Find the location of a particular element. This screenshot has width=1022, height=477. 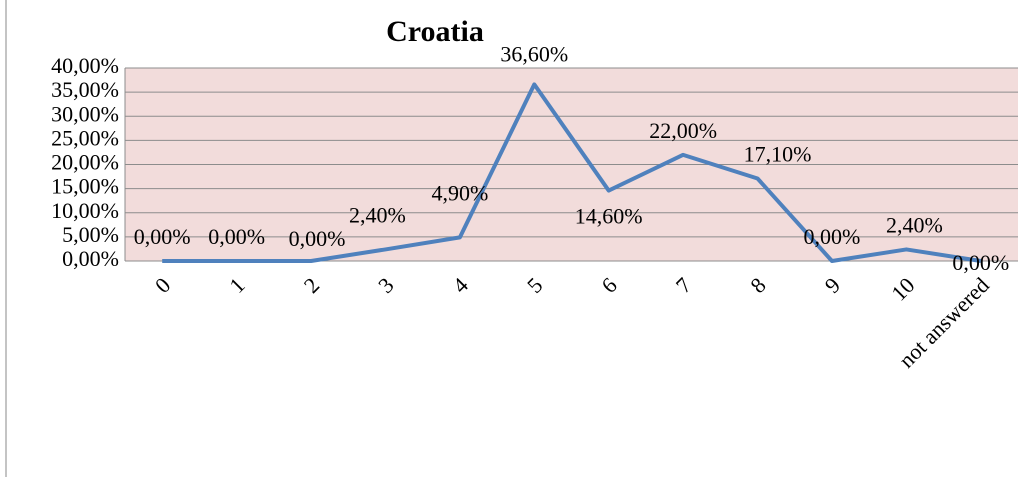

x-tick-label: 4 is located at coordinates (460, 284).